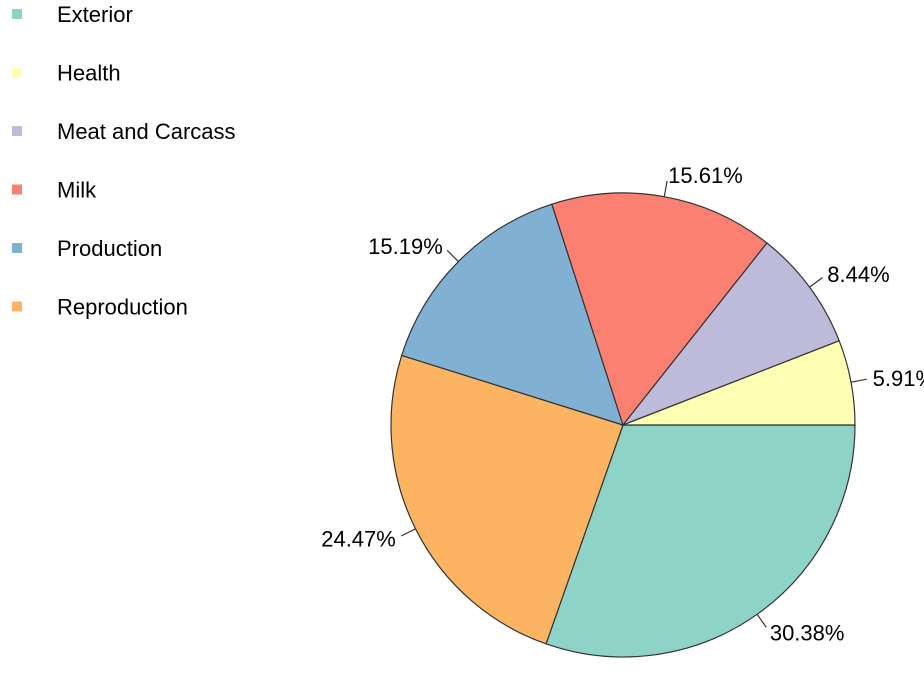 This screenshot has width=924, height=691. Describe the element at coordinates (858, 380) in the screenshot. I see `label-tick-health` at that location.